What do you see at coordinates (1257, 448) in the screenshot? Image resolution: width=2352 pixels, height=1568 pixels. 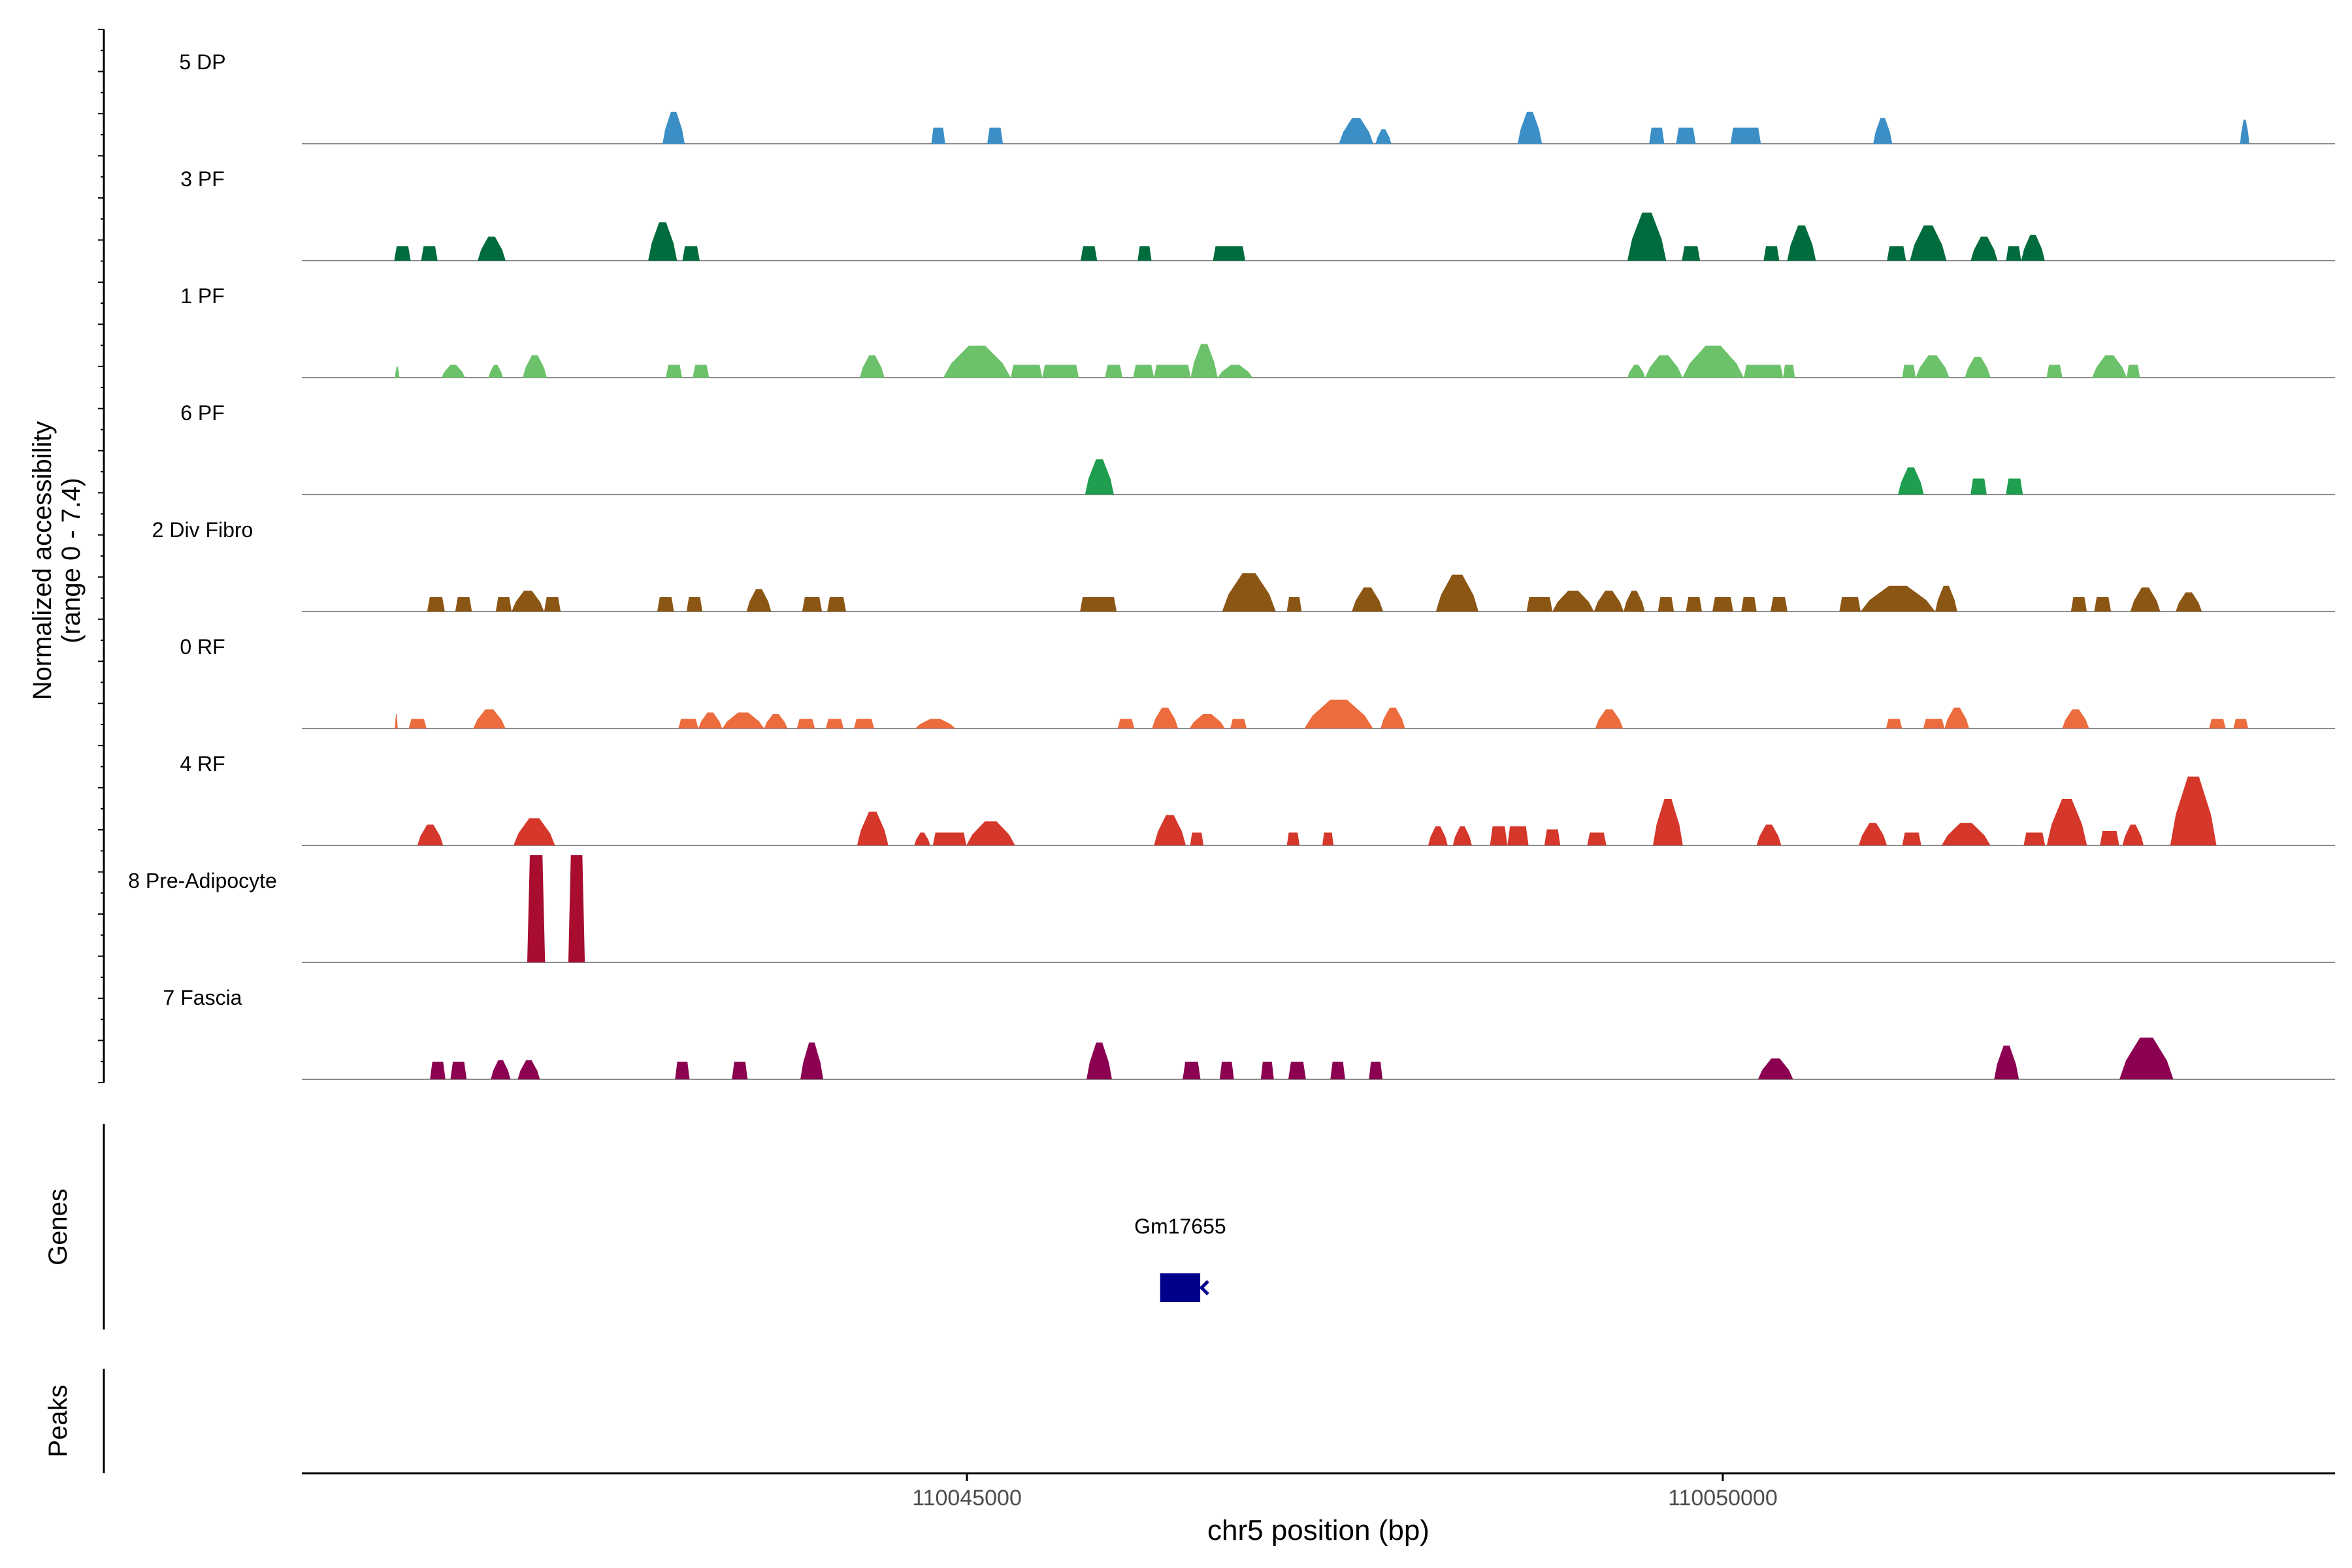 I see `track-6-pf: 6 PF` at bounding box center [1257, 448].